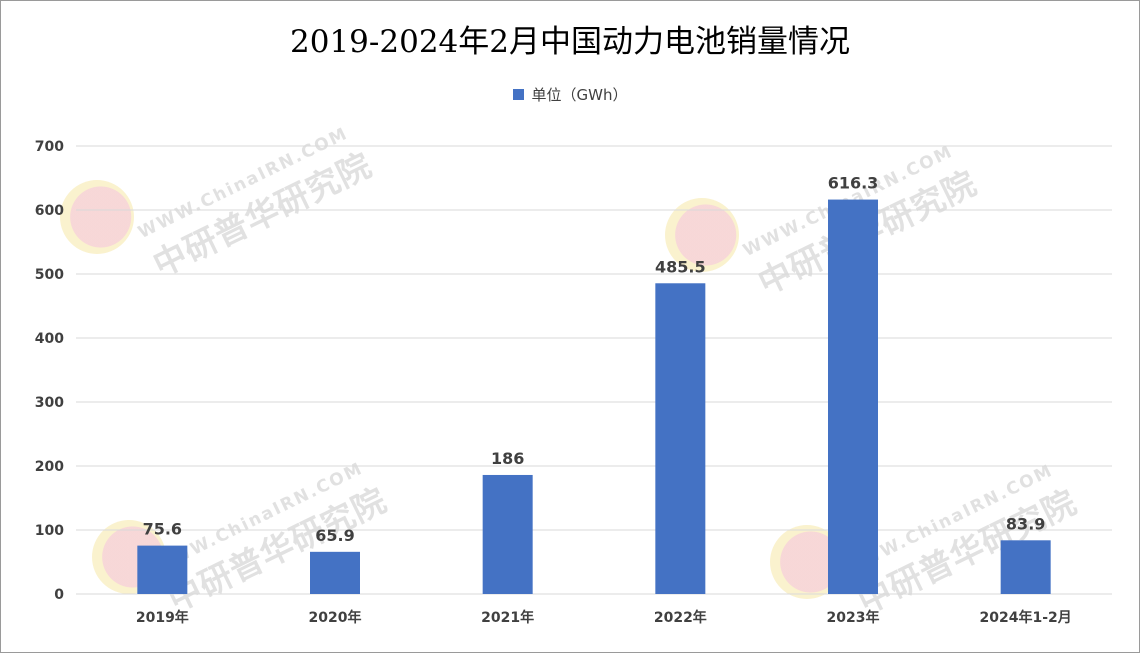  What do you see at coordinates (570, 42) in the screenshot?
I see `chart-title: 2019-2024年2月中国动力电池销量情况` at bounding box center [570, 42].